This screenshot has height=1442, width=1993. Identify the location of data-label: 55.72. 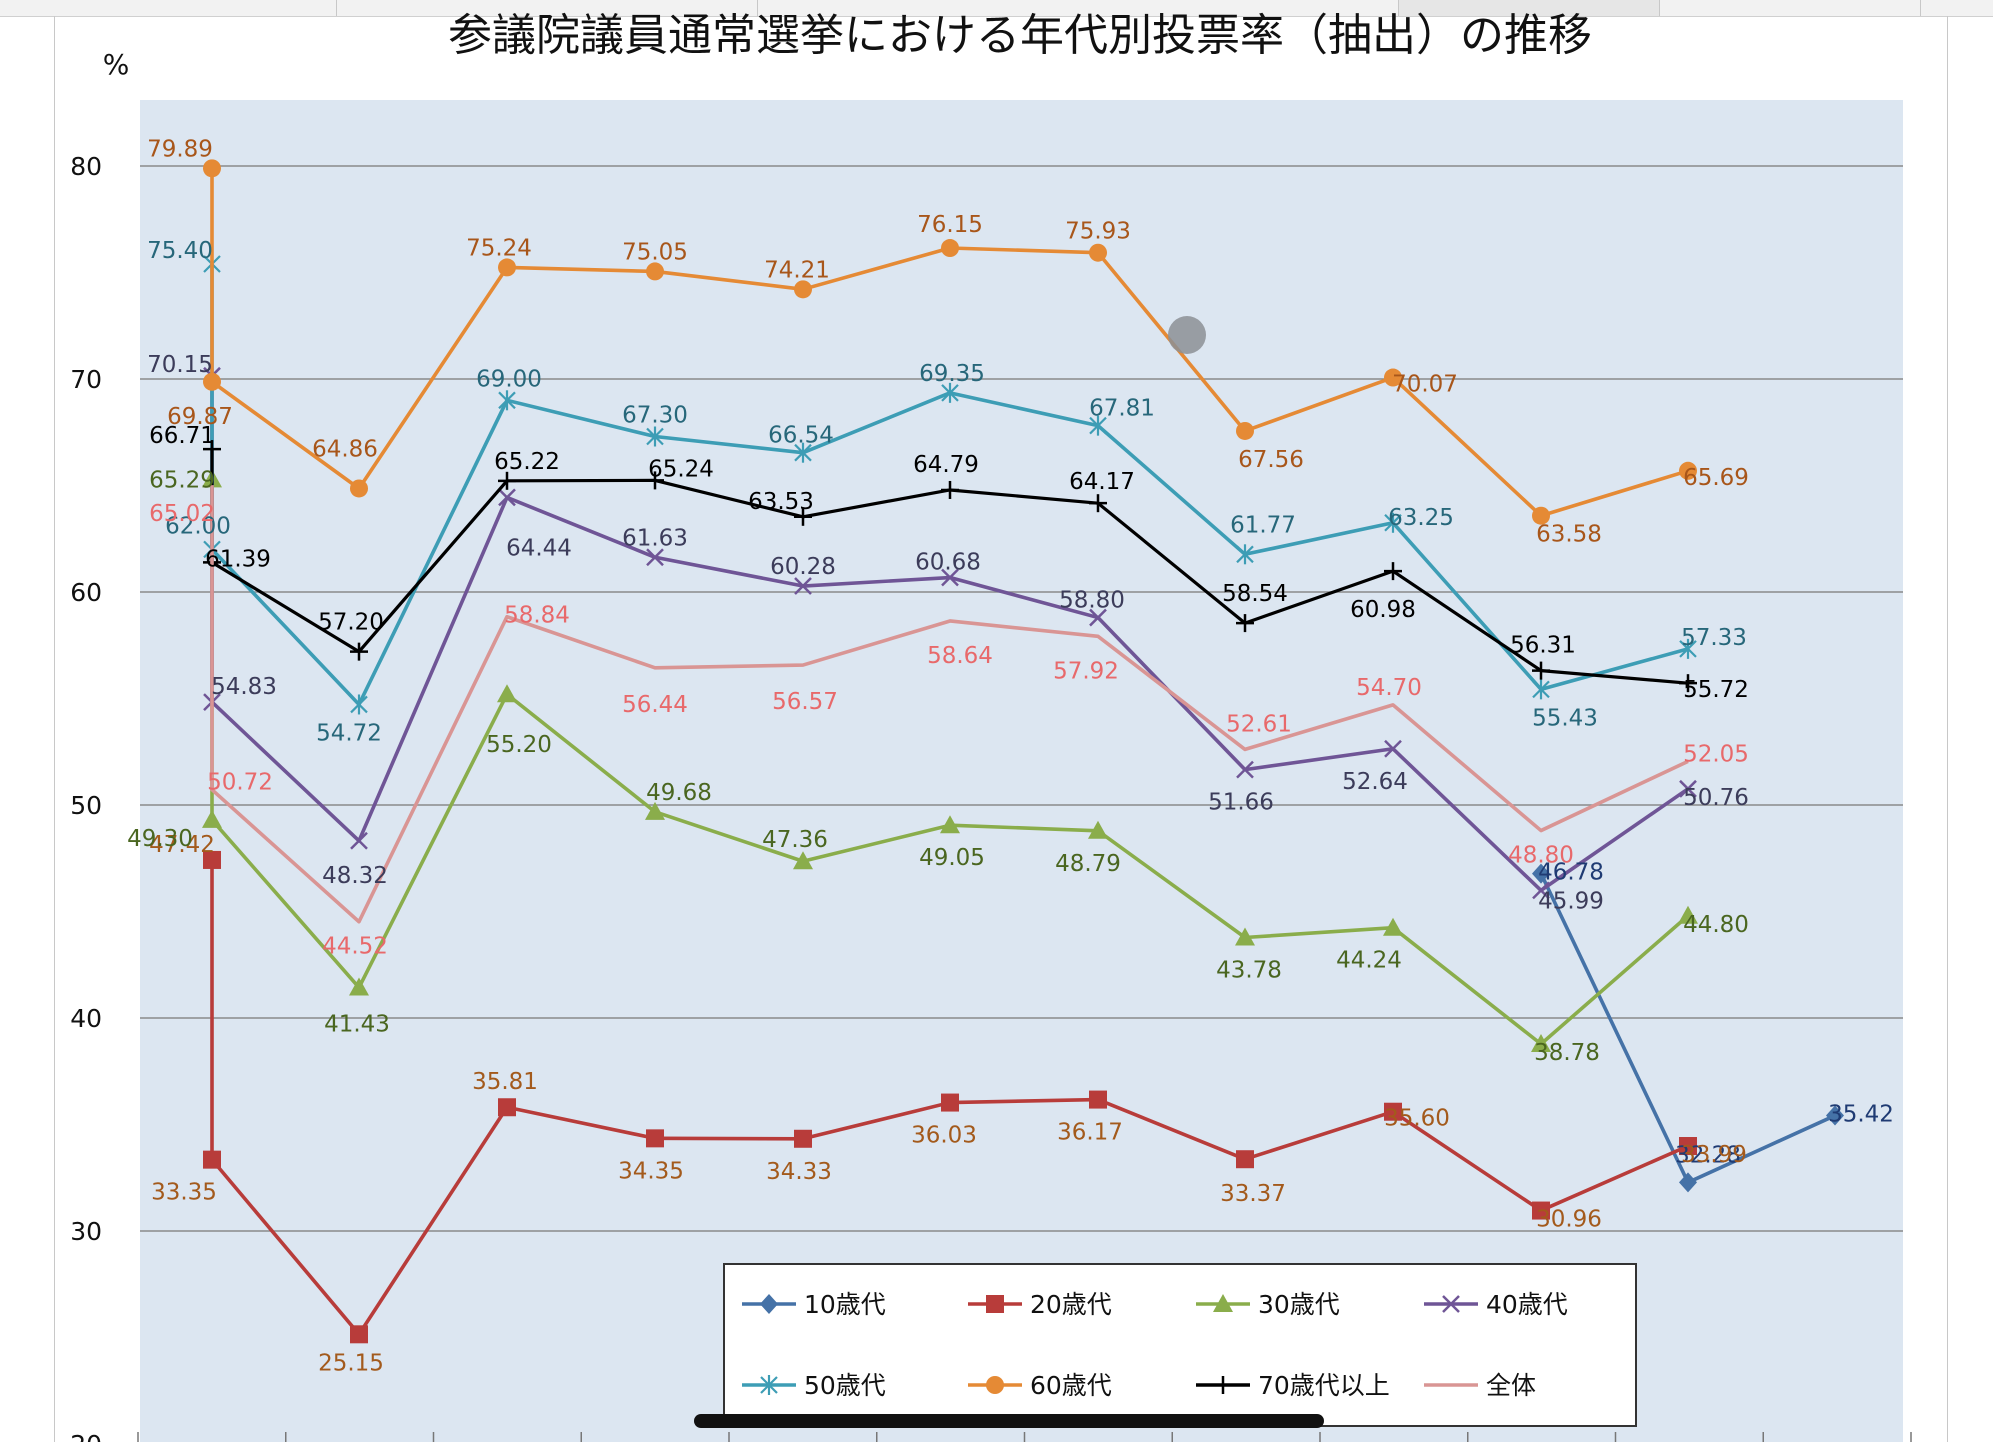
(1716, 690).